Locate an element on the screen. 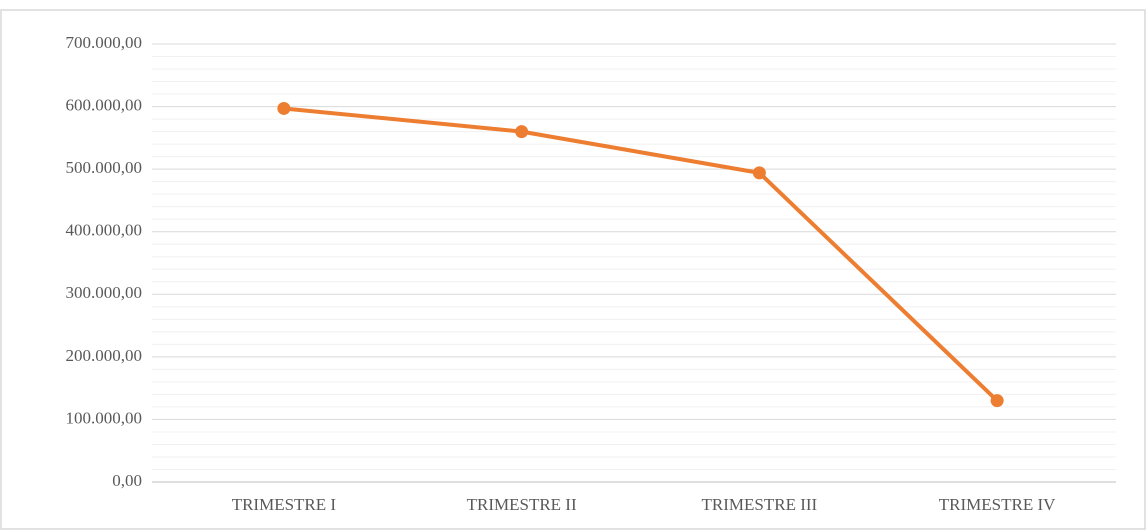 Image resolution: width=1147 pixels, height=531 pixels. x-tick-label: TRIMESTRE I is located at coordinates (284, 504).